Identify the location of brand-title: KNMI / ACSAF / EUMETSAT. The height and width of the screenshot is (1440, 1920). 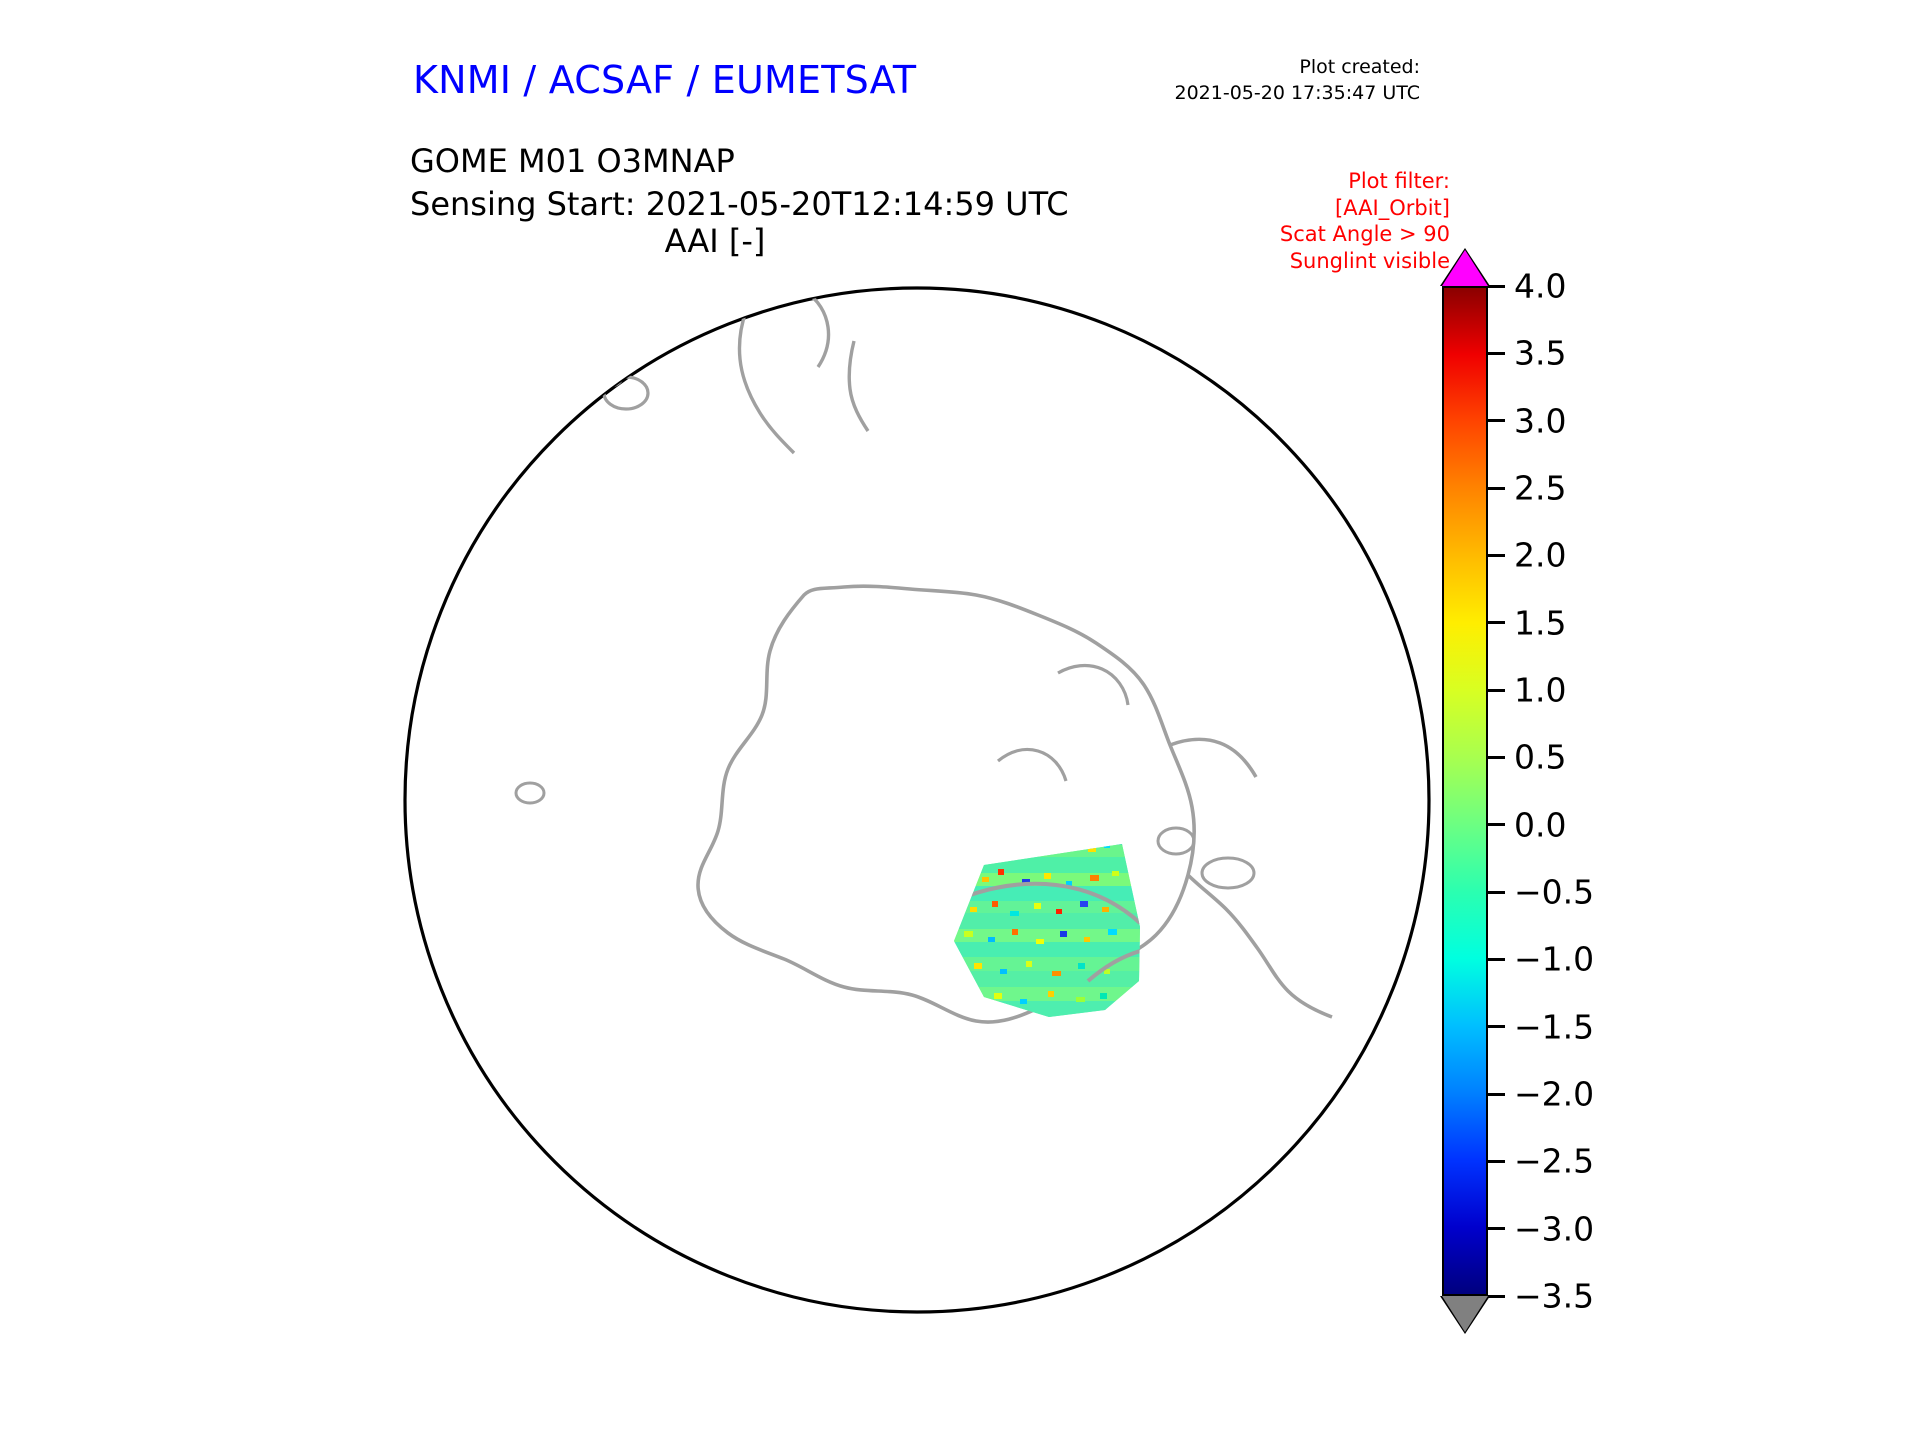
(665, 80).